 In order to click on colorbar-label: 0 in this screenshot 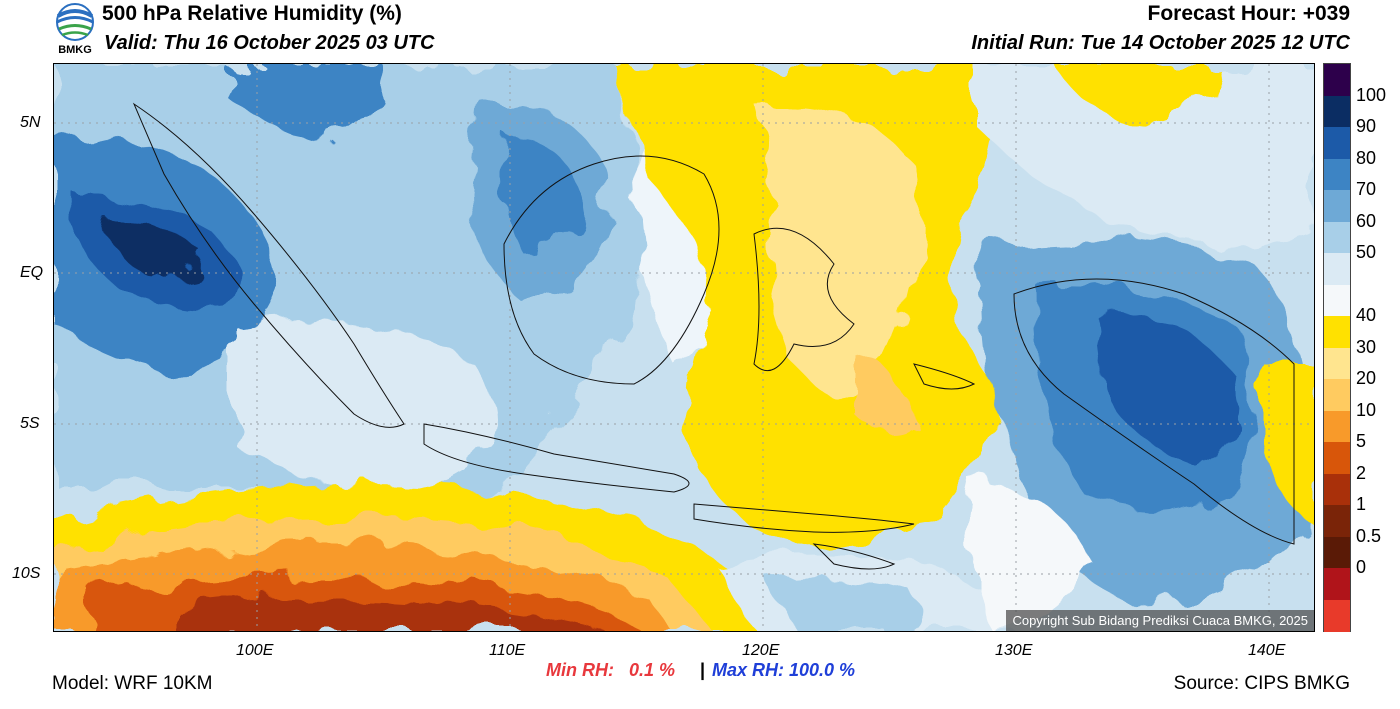, I will do `click(1361, 567)`.